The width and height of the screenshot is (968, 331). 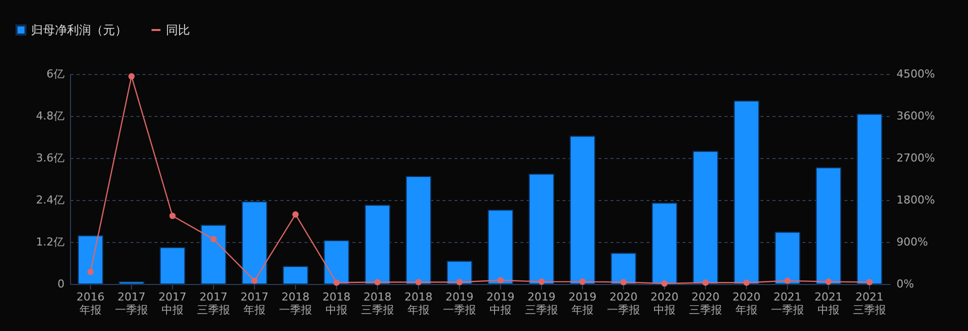 What do you see at coordinates (915, 74) in the screenshot?
I see `y2-tick-label: 4500%` at bounding box center [915, 74].